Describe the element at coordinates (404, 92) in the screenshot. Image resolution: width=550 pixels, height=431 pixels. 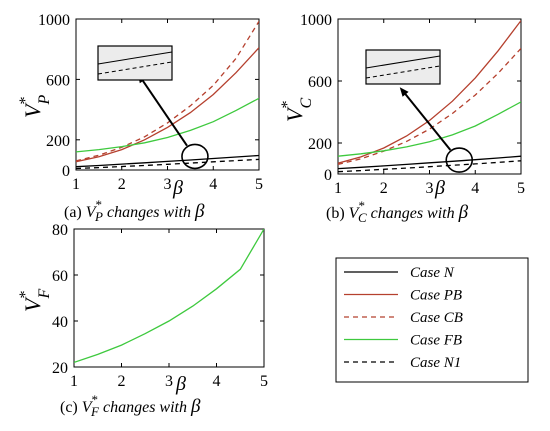
I see `zoom-arrowhead` at that location.